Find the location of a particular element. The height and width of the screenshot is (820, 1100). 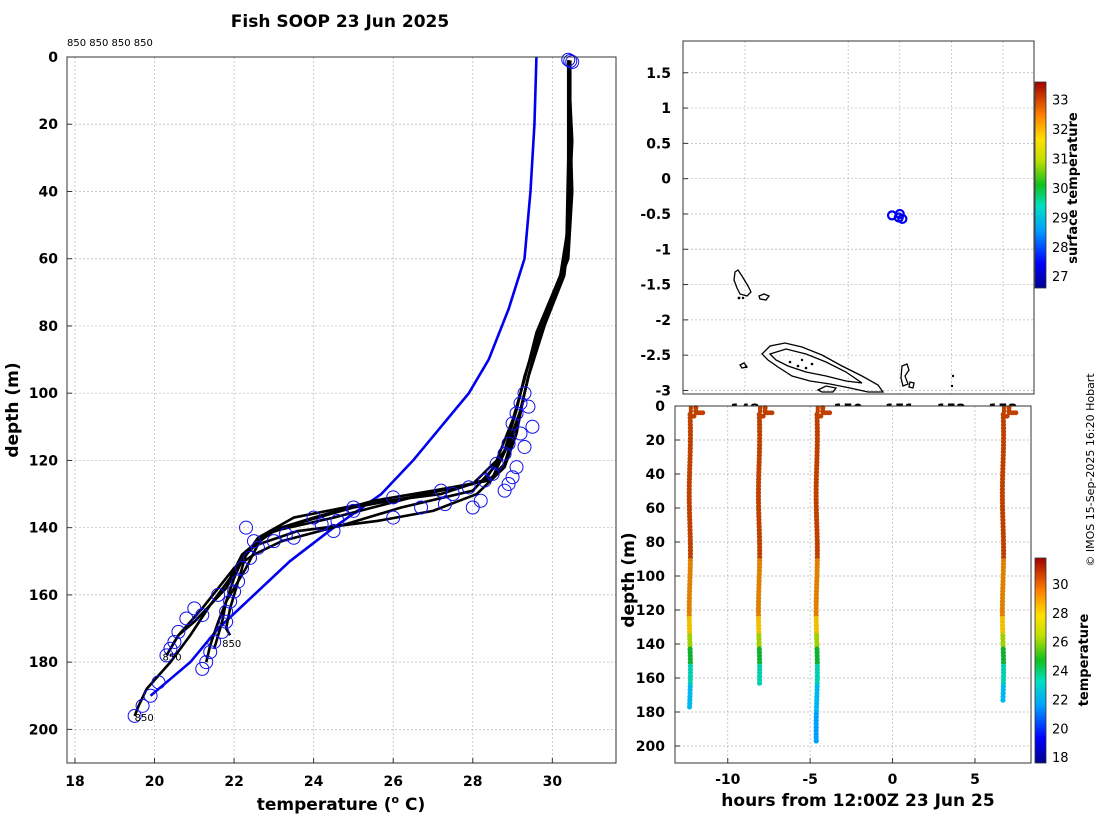

map-plot-area is located at coordinates (858, 217).